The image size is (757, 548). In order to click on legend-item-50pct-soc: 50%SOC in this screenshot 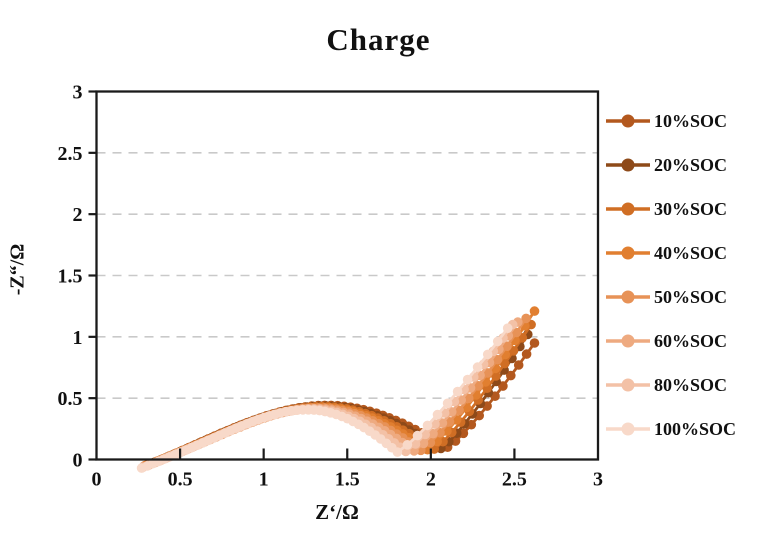, I will do `click(670, 297)`.